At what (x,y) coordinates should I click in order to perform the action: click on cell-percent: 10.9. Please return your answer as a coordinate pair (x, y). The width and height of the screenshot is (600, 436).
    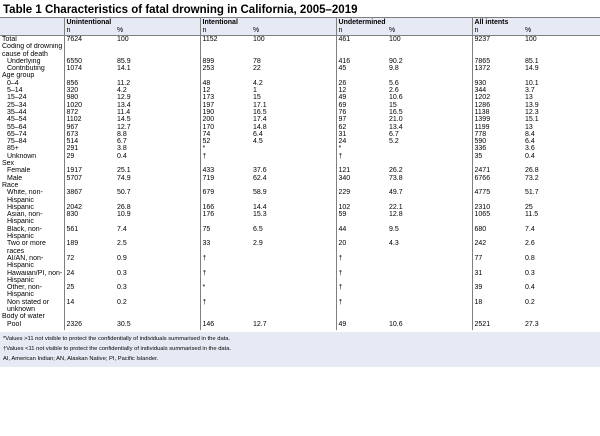
    Looking at the image, I should click on (124, 215).